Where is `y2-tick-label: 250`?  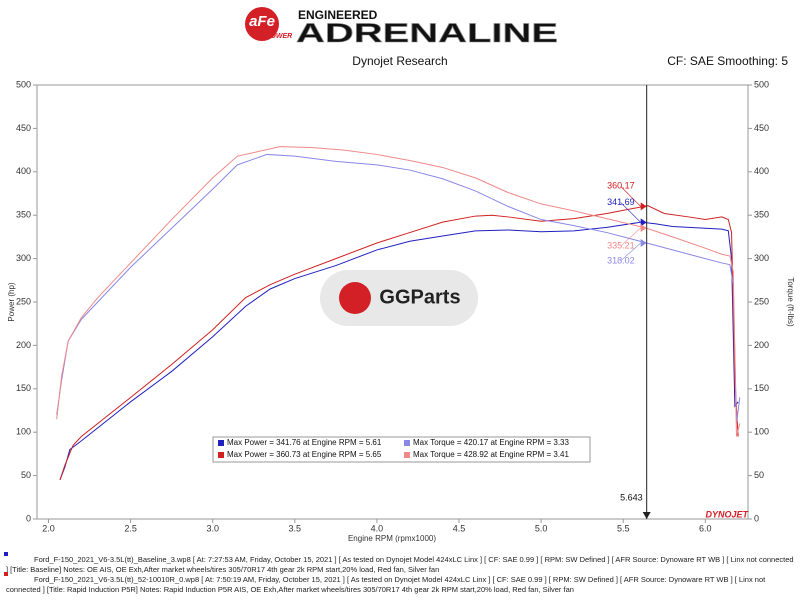 y2-tick-label: 250 is located at coordinates (761, 301).